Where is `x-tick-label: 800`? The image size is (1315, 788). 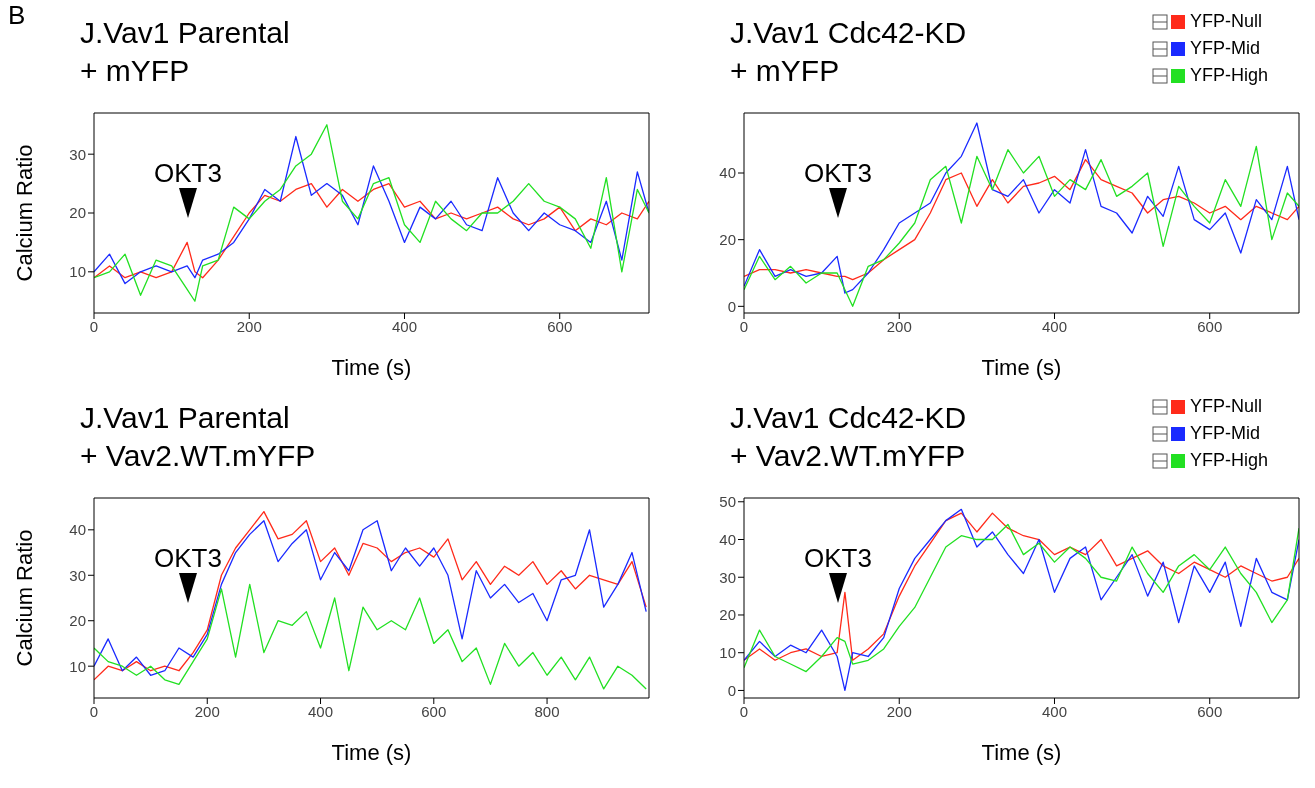 x-tick-label: 800 is located at coordinates (547, 711).